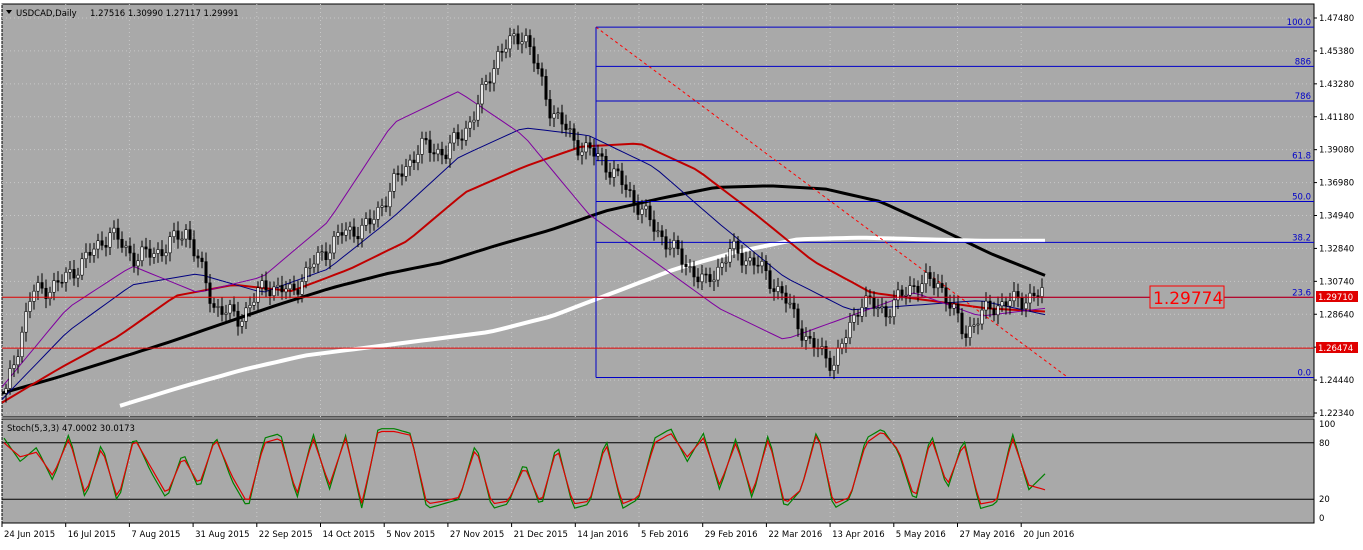 This screenshot has width=1363, height=550. I want to click on price-tick-label: 1.43280, so click(1336, 85).